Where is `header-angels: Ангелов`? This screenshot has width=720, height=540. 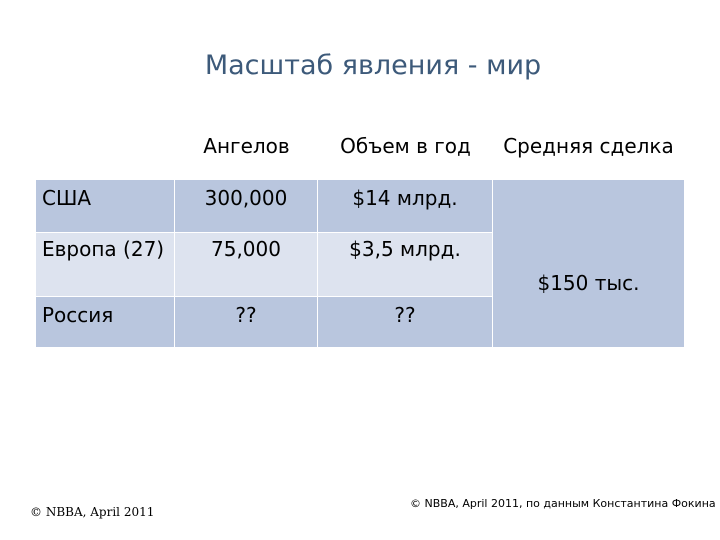 header-angels: Ангелов is located at coordinates (246, 146).